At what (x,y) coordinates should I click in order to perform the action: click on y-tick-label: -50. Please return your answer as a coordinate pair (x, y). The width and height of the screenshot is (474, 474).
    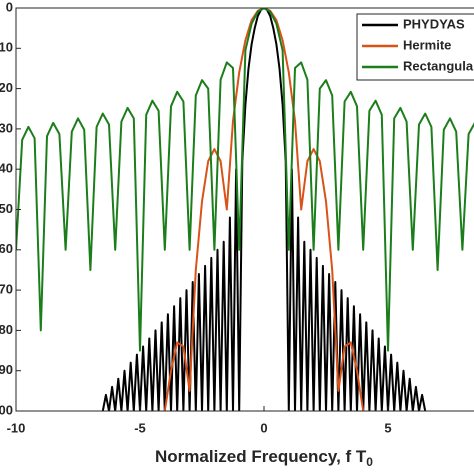
    Looking at the image, I should click on (6, 208).